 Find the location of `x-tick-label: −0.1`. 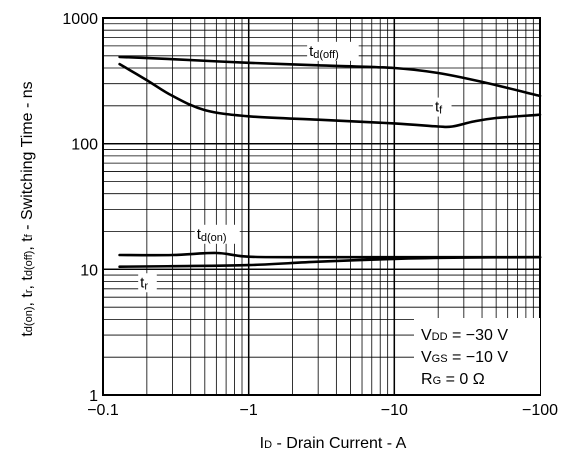

x-tick-label: −0.1 is located at coordinates (103, 410).